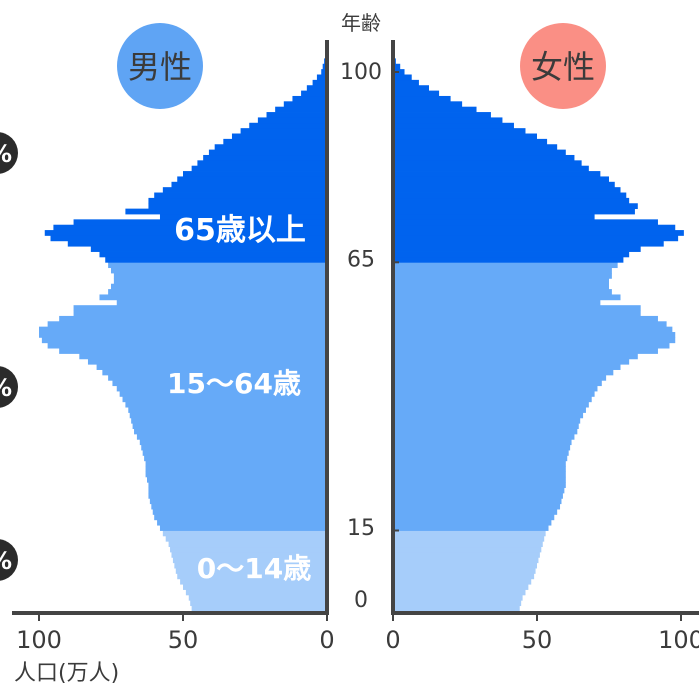 Image resolution: width=699 pixels, height=684 pixels. What do you see at coordinates (361, 600) in the screenshot?
I see `age-tick-label-0: 0` at bounding box center [361, 600].